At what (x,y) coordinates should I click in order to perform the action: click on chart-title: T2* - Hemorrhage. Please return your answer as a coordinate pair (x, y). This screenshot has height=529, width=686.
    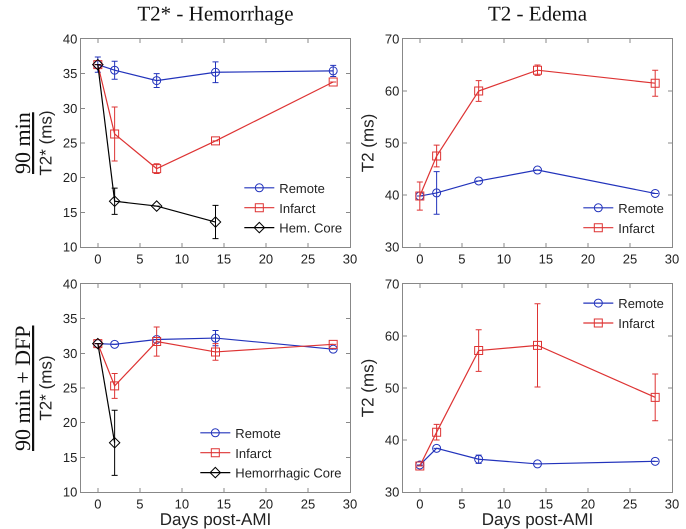
    Looking at the image, I should click on (215, 14).